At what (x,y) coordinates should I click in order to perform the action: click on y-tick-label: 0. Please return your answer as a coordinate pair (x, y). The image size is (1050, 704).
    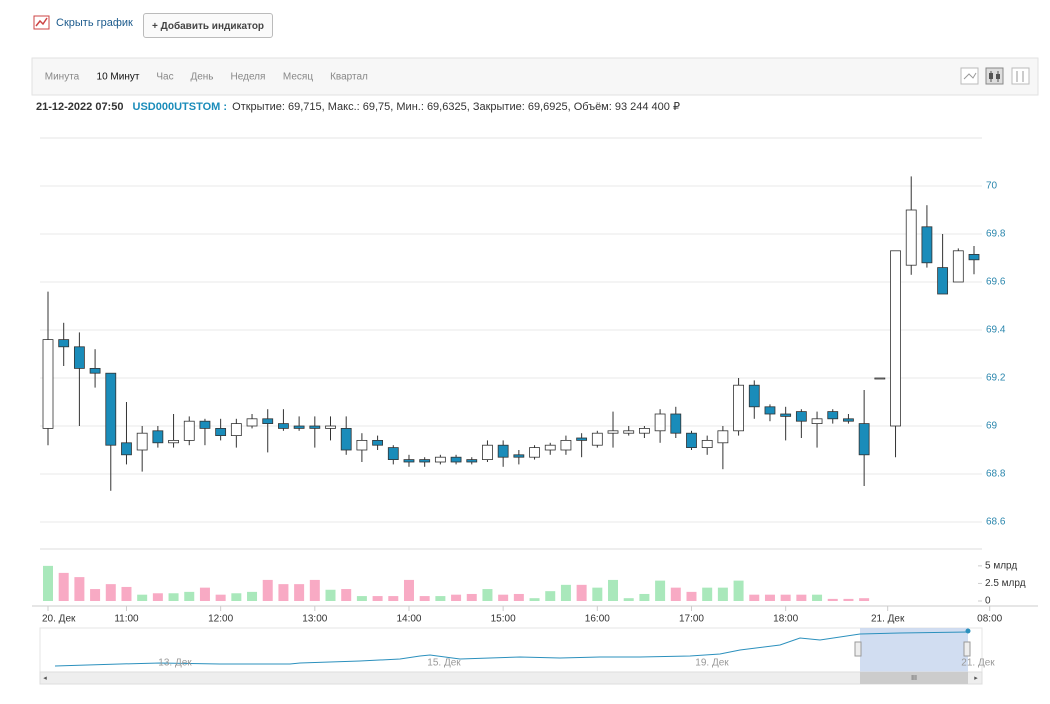
    Looking at the image, I should click on (988, 601).